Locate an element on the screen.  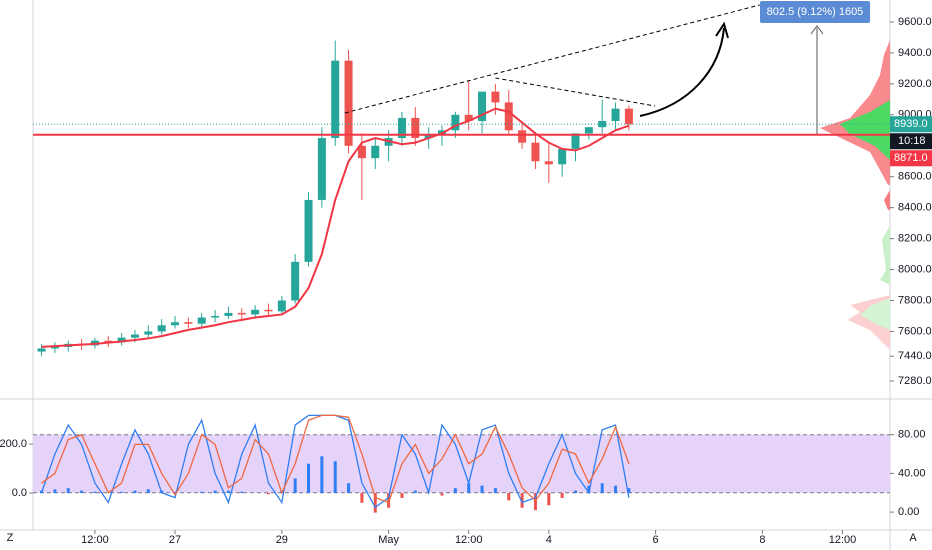
x-tick-label: May is located at coordinates (388, 540).